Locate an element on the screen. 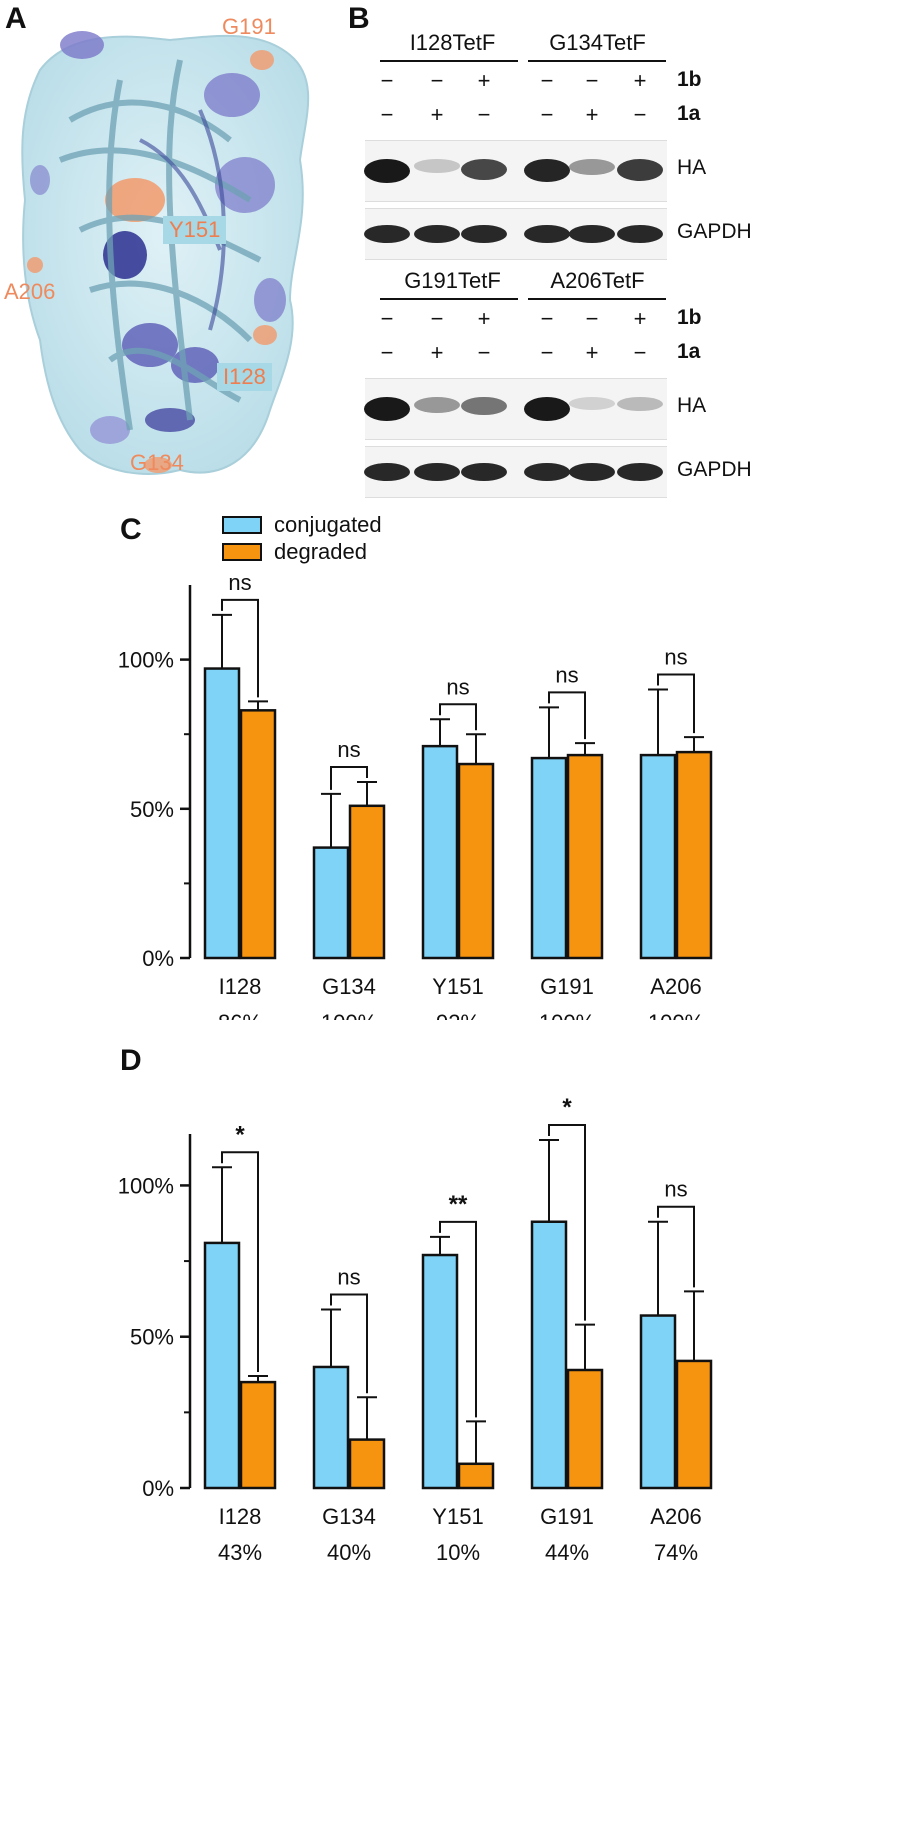 Image resolution: width=900 pixels, height=1846 pixels. blot-bottom-ha-label: HA is located at coordinates (692, 405).